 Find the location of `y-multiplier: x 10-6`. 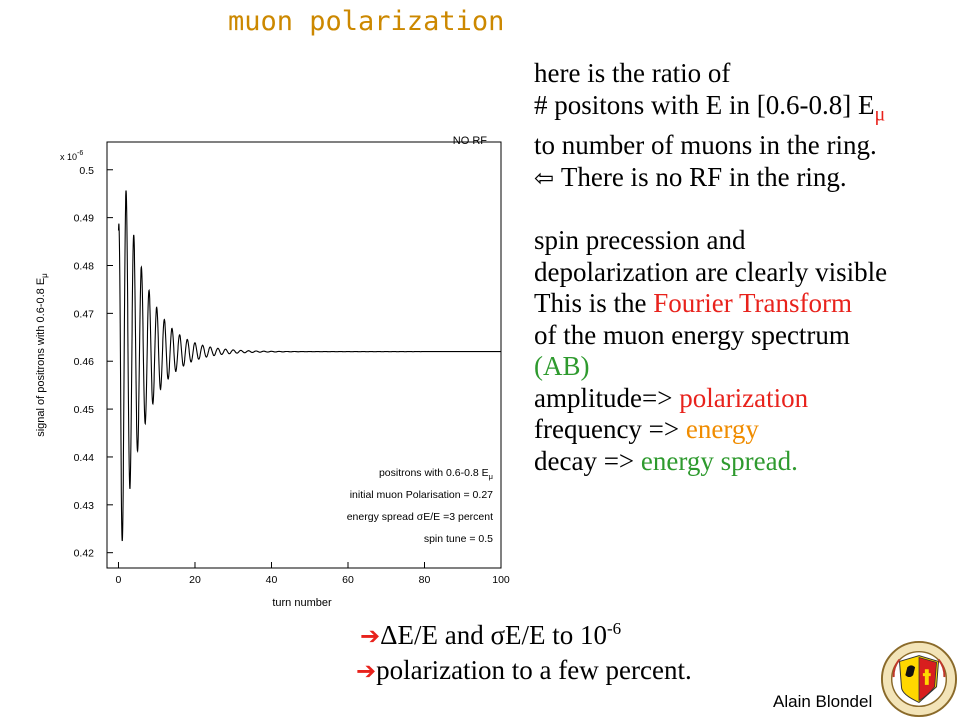

y-multiplier: x 10-6 is located at coordinates (71, 156).